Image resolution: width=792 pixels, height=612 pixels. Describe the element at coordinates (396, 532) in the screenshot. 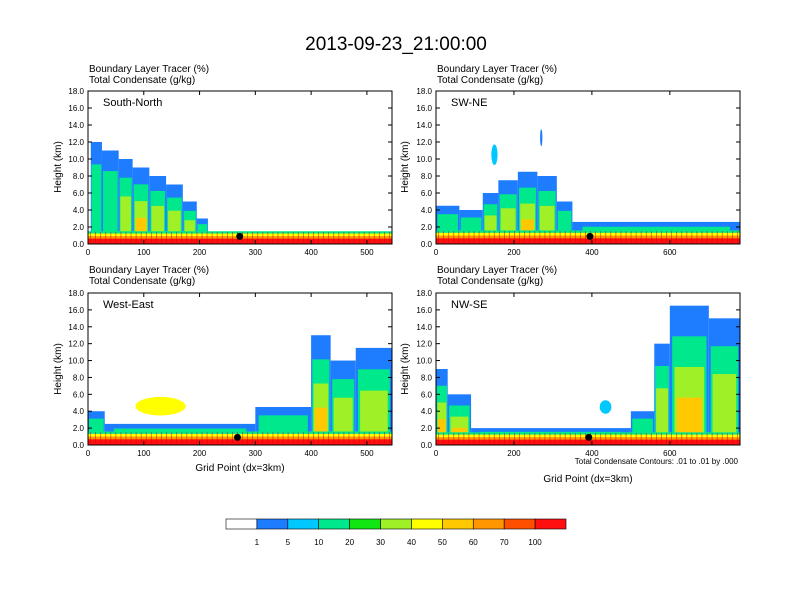

I see `colorbar: 1 5 10 20 30 40 50 60 70 100` at that location.